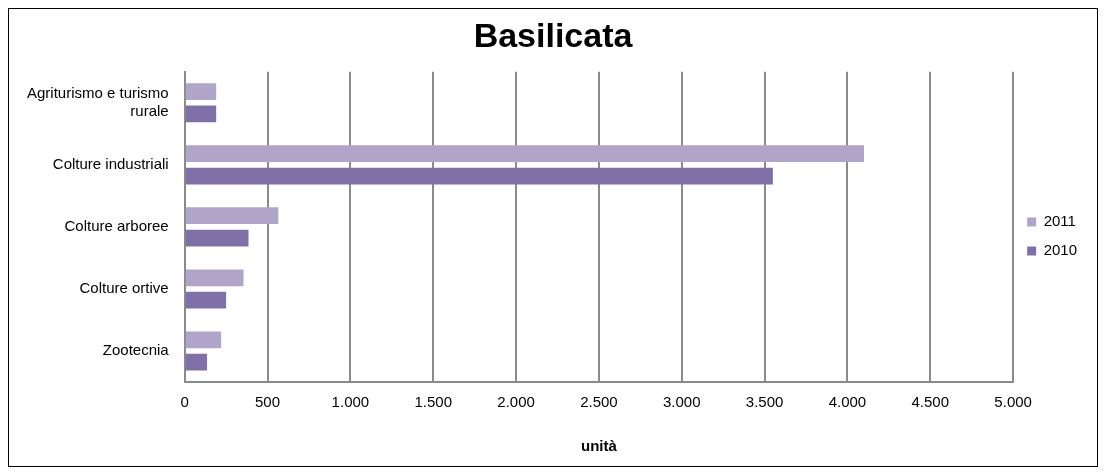 The height and width of the screenshot is (475, 1106). Describe the element at coordinates (268, 402) in the screenshot. I see `x-tick-label: 500` at that location.